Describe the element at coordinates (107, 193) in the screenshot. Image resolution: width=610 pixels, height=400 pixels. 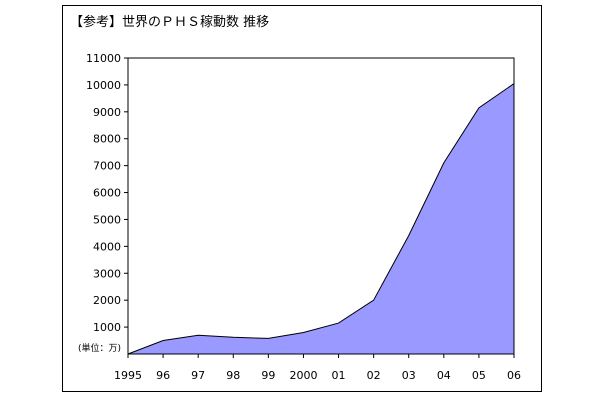
I see `y-tick-label: 6000` at that location.